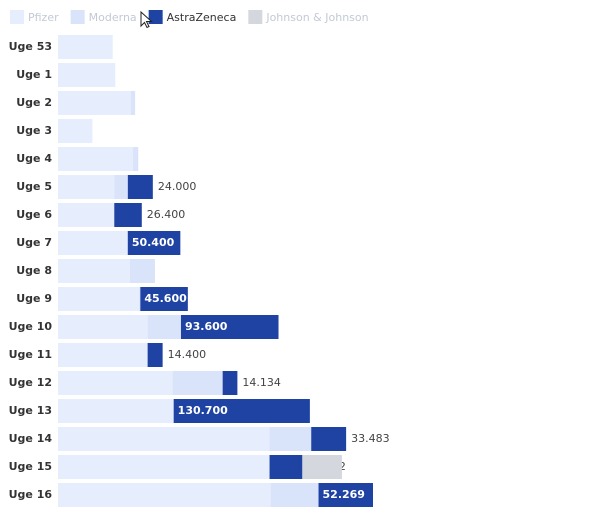 Image resolution: width=600 pixels, height=511 pixels. I want to click on value-label: 45.600, so click(165, 298).